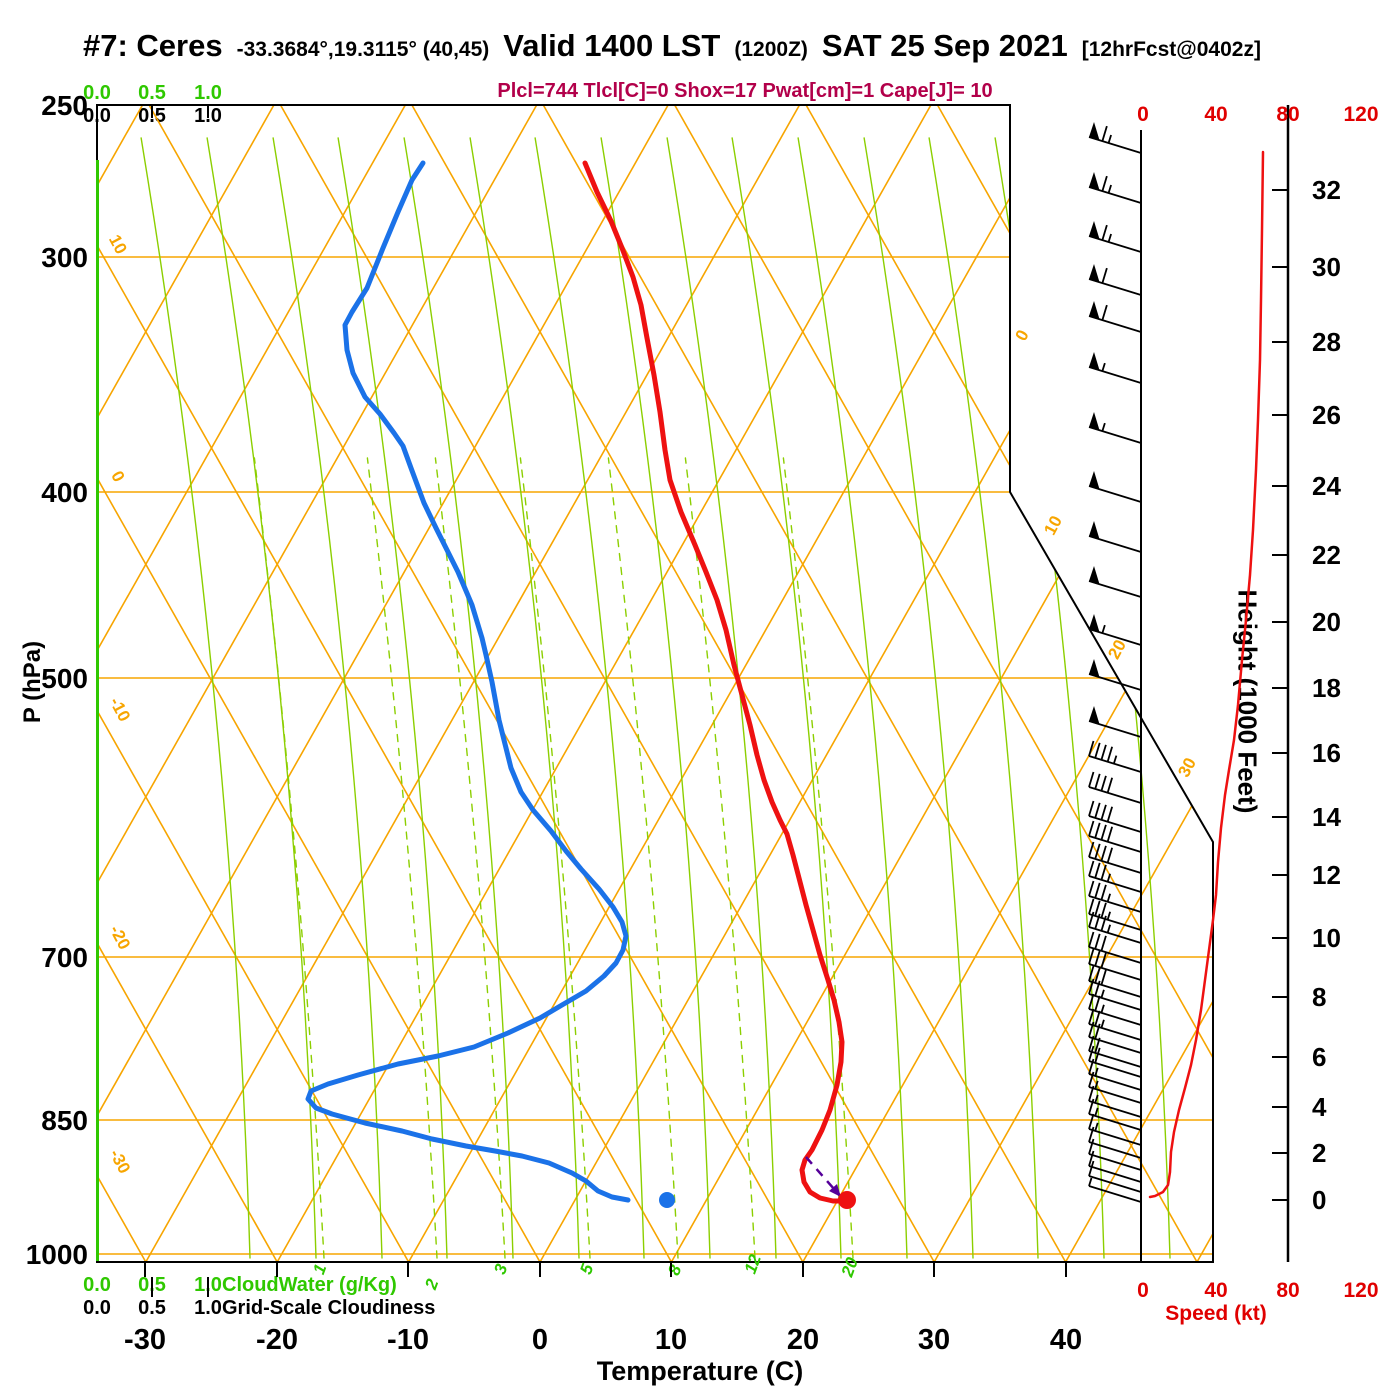  Describe the element at coordinates (64, 678) in the screenshot. I see `pressure-tick-label: 500` at that location.